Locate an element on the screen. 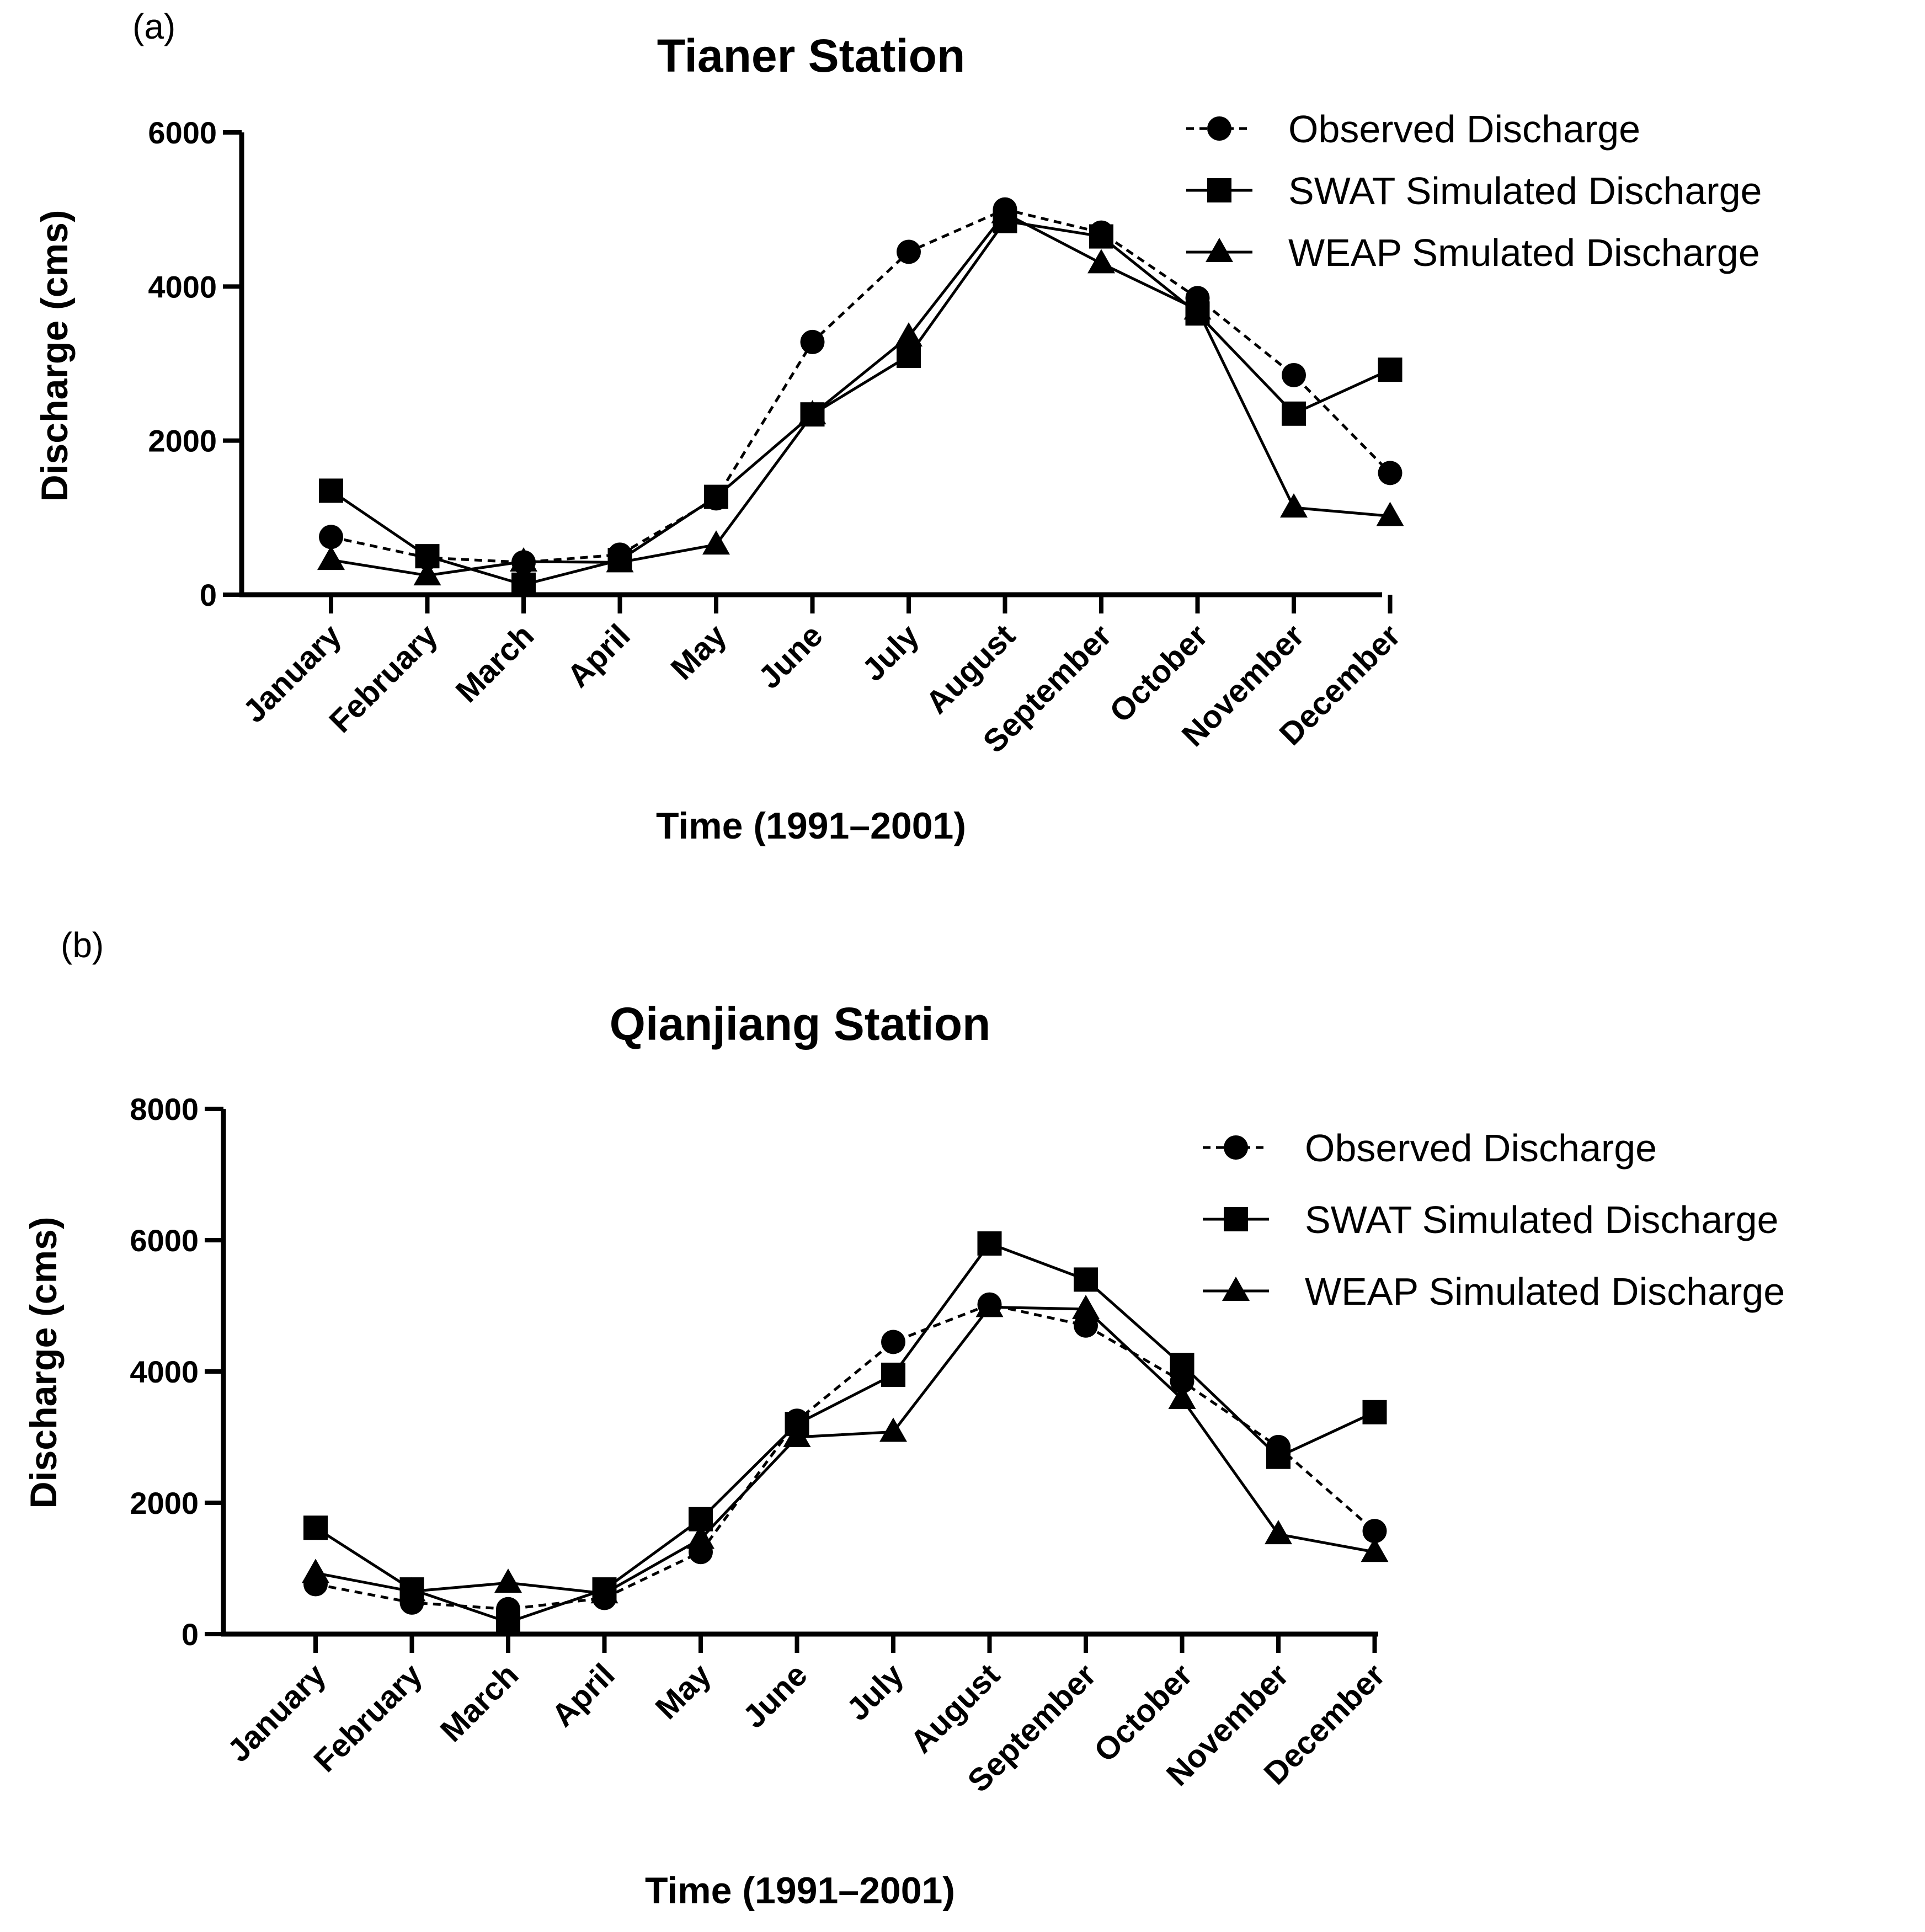 This screenshot has height=1932, width=1925. series-line-triangle-b is located at coordinates (845, 1450).